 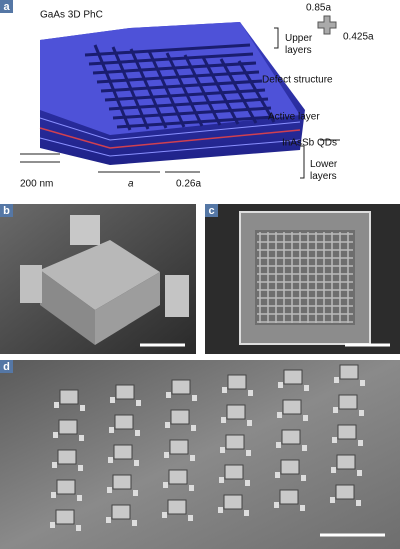 What do you see at coordinates (318, 8) in the screenshot?
I see `width-label: 0.85a` at bounding box center [318, 8].